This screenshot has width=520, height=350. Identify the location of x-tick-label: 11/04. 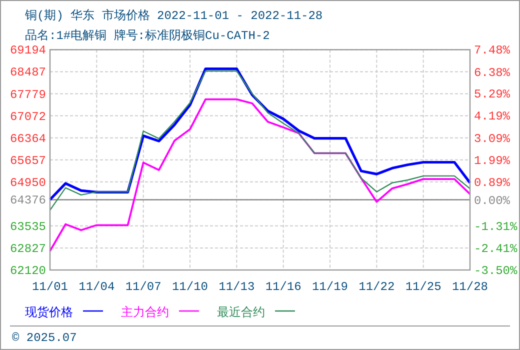
(96, 287).